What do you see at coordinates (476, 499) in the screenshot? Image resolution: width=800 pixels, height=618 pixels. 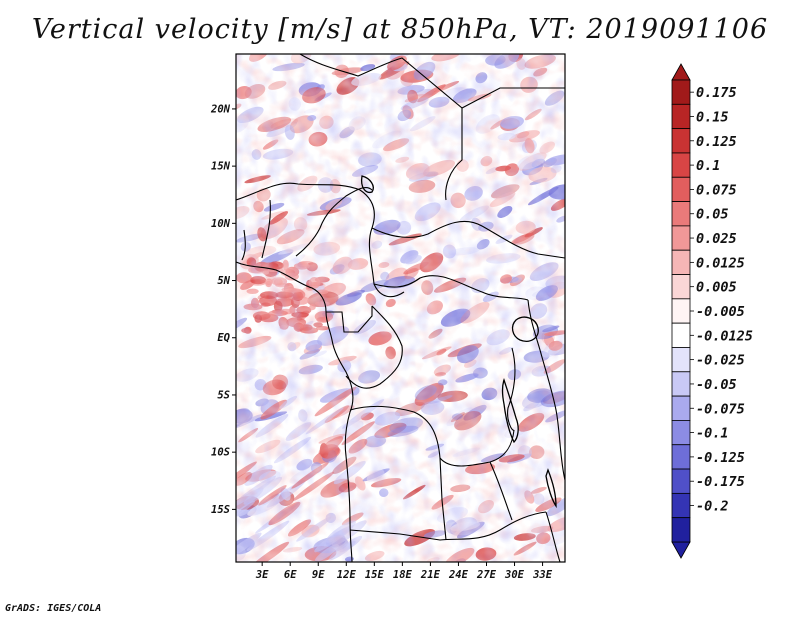 I see `border-zambia` at bounding box center [476, 499].